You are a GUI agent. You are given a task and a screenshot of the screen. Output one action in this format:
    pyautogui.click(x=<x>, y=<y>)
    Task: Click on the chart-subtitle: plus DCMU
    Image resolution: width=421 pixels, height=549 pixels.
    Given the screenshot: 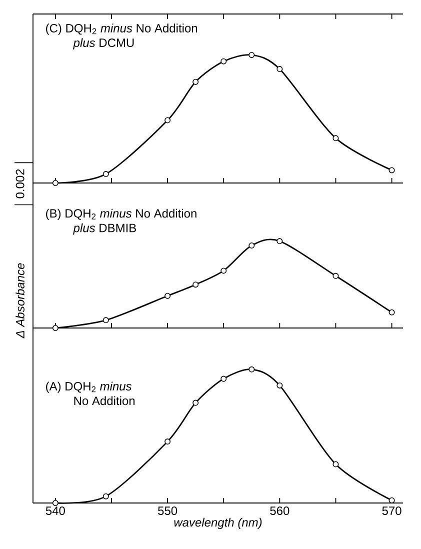 What is the action you would take?
    pyautogui.click(x=103, y=44)
    